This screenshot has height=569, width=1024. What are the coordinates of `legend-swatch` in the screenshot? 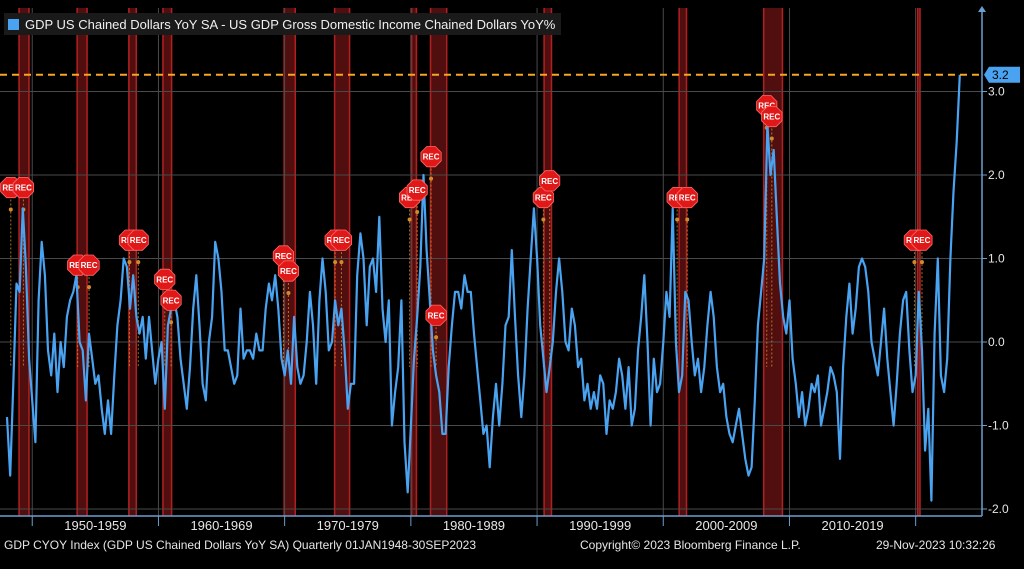 It's located at (13, 24).